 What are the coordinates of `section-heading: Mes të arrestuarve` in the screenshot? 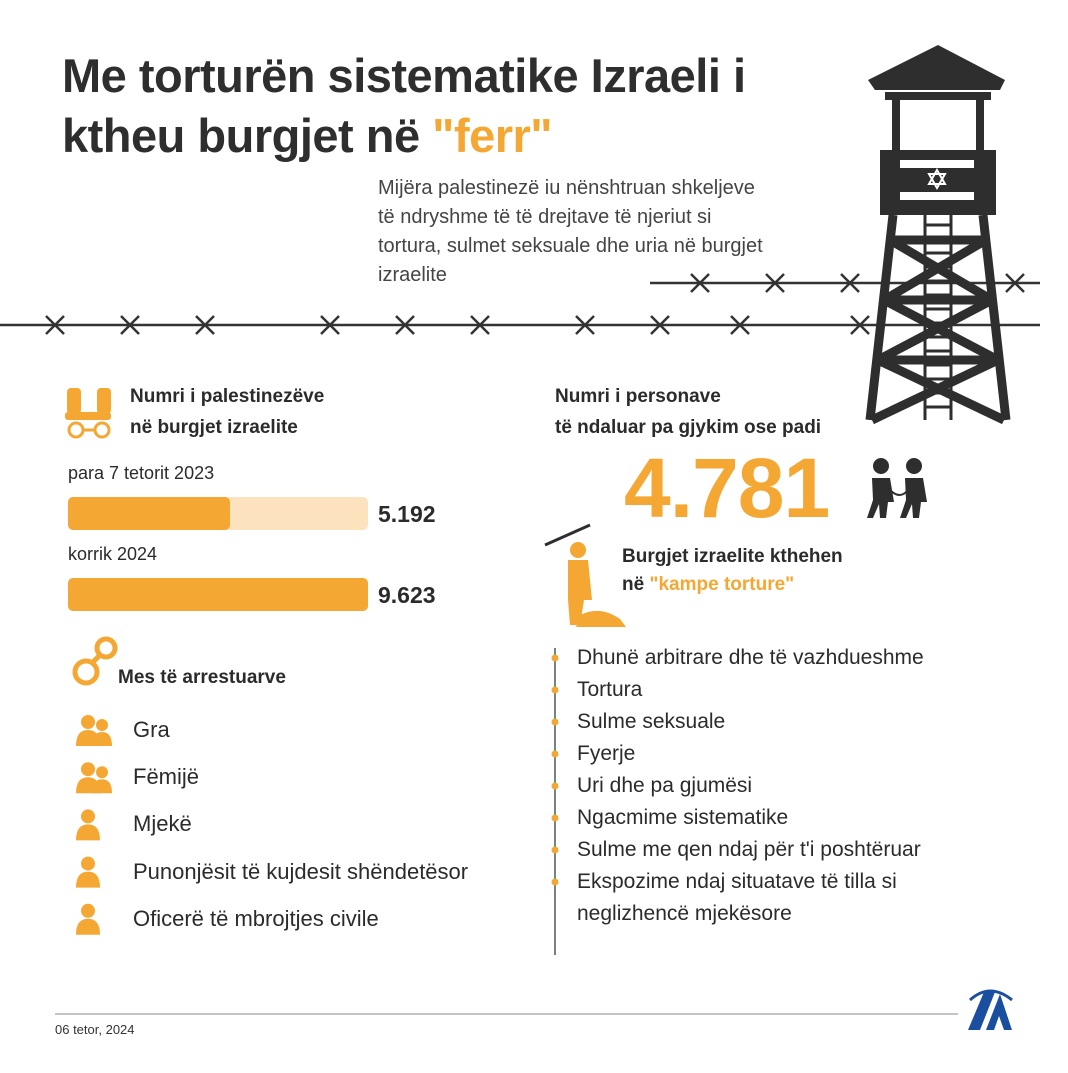 It's located at (202, 677).